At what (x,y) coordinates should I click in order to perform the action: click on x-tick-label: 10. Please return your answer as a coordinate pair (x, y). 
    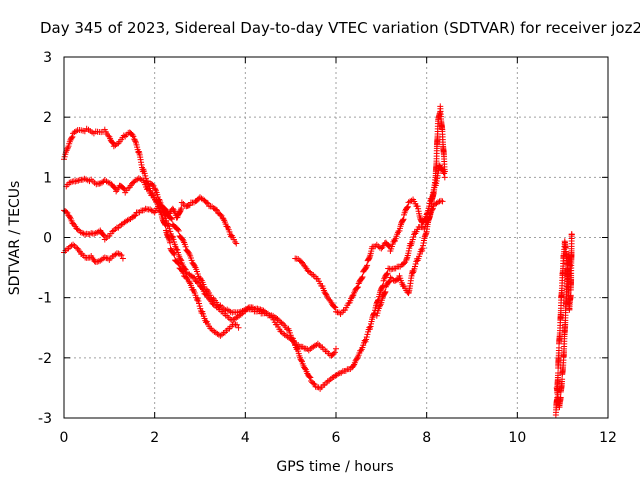
    Looking at the image, I should click on (517, 438).